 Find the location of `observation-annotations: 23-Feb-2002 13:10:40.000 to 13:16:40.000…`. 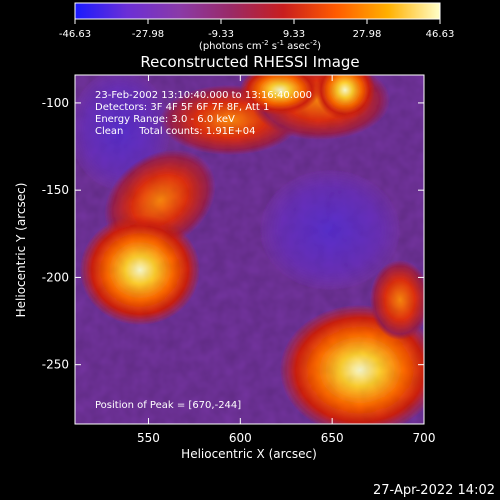

observation-annotations: 23-Feb-2002 13:10:40.000 to 13:16:40.000… is located at coordinates (203, 113).